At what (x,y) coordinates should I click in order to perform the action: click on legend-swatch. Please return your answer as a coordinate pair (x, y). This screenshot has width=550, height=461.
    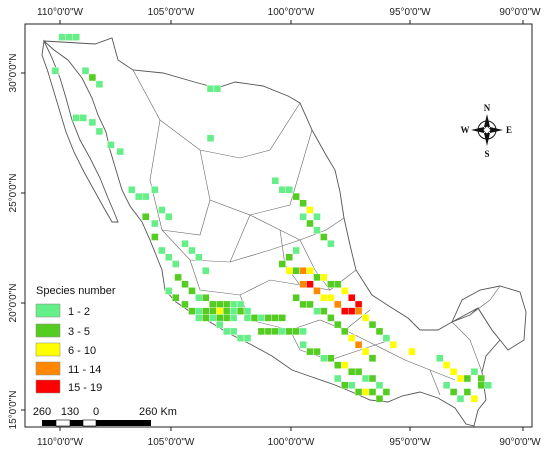
    Looking at the image, I should click on (48, 368).